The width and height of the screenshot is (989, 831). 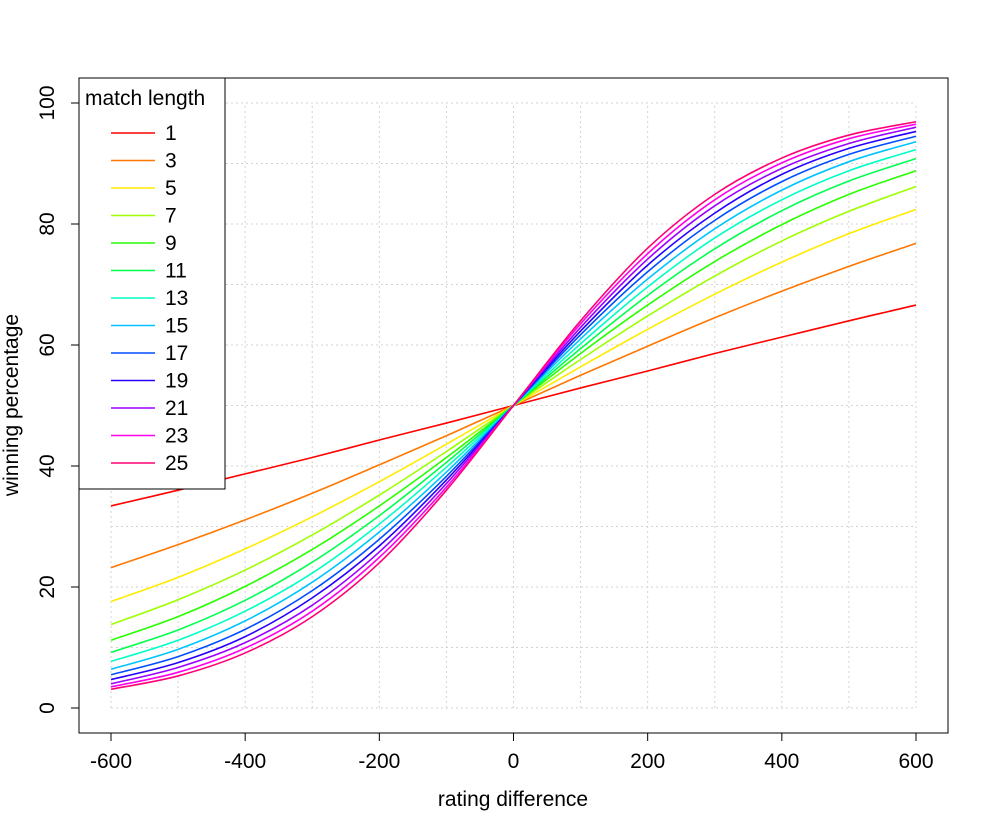 What do you see at coordinates (176, 298) in the screenshot?
I see `legend-label: 13` at bounding box center [176, 298].